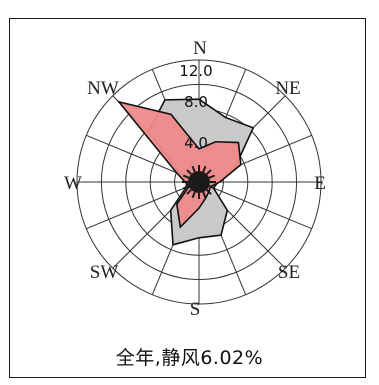  I want to click on spoke-ESE, so click(255, 205).